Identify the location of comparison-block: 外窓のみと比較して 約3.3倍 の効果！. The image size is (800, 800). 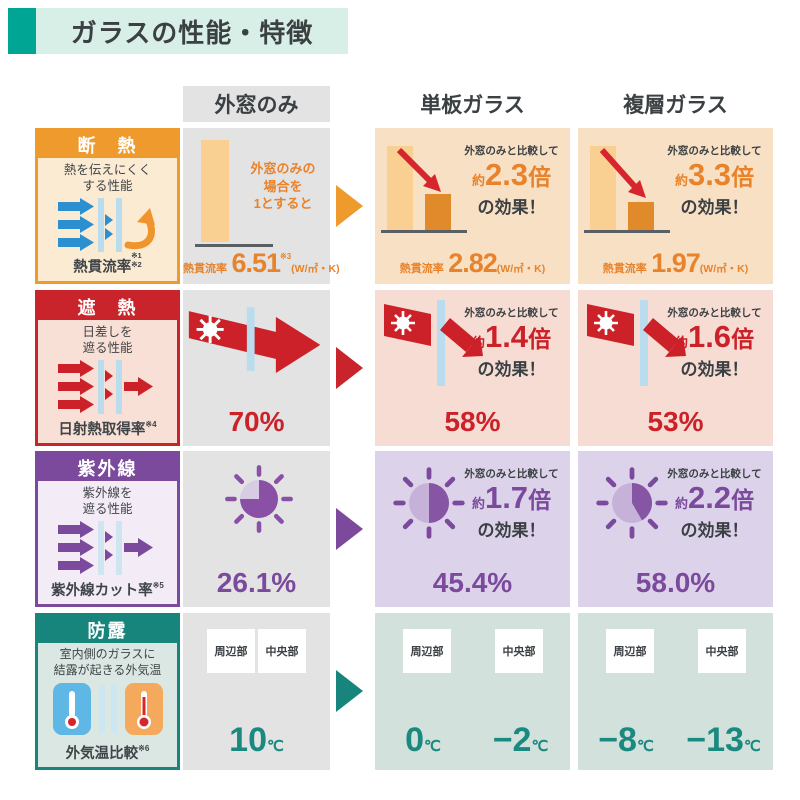
(714, 181).